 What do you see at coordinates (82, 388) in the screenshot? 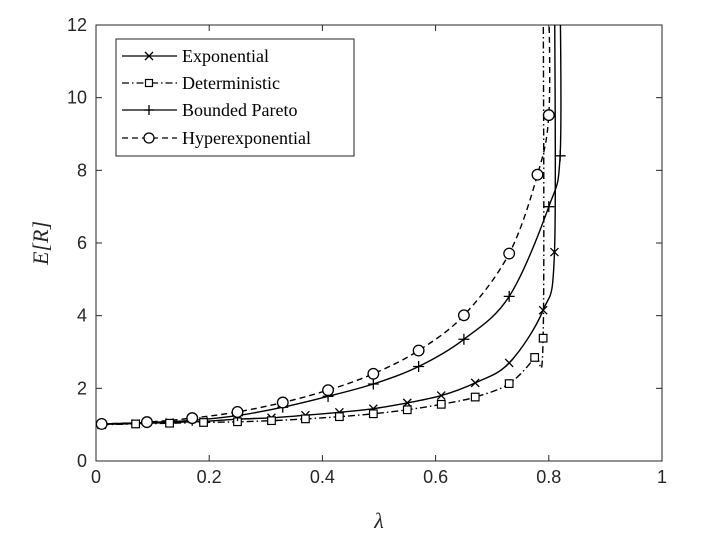
I see `y-tick-label: 2` at bounding box center [82, 388].